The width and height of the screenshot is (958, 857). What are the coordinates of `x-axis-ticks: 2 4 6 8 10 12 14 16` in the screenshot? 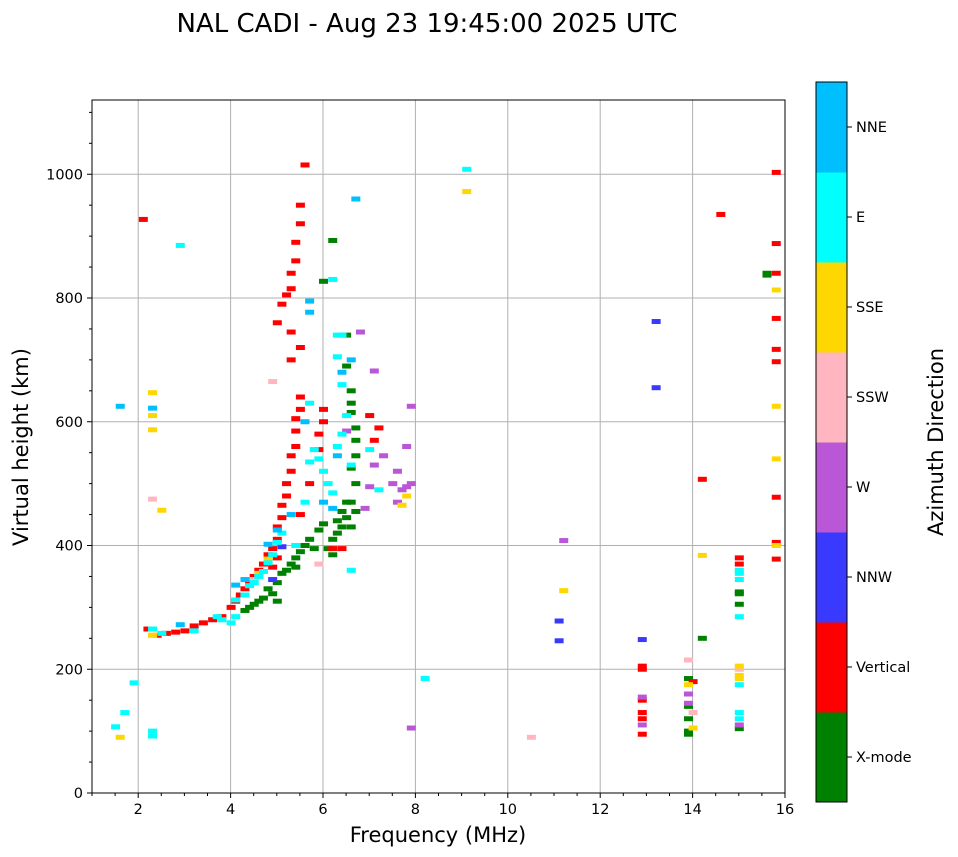 It's located at (442, 805).